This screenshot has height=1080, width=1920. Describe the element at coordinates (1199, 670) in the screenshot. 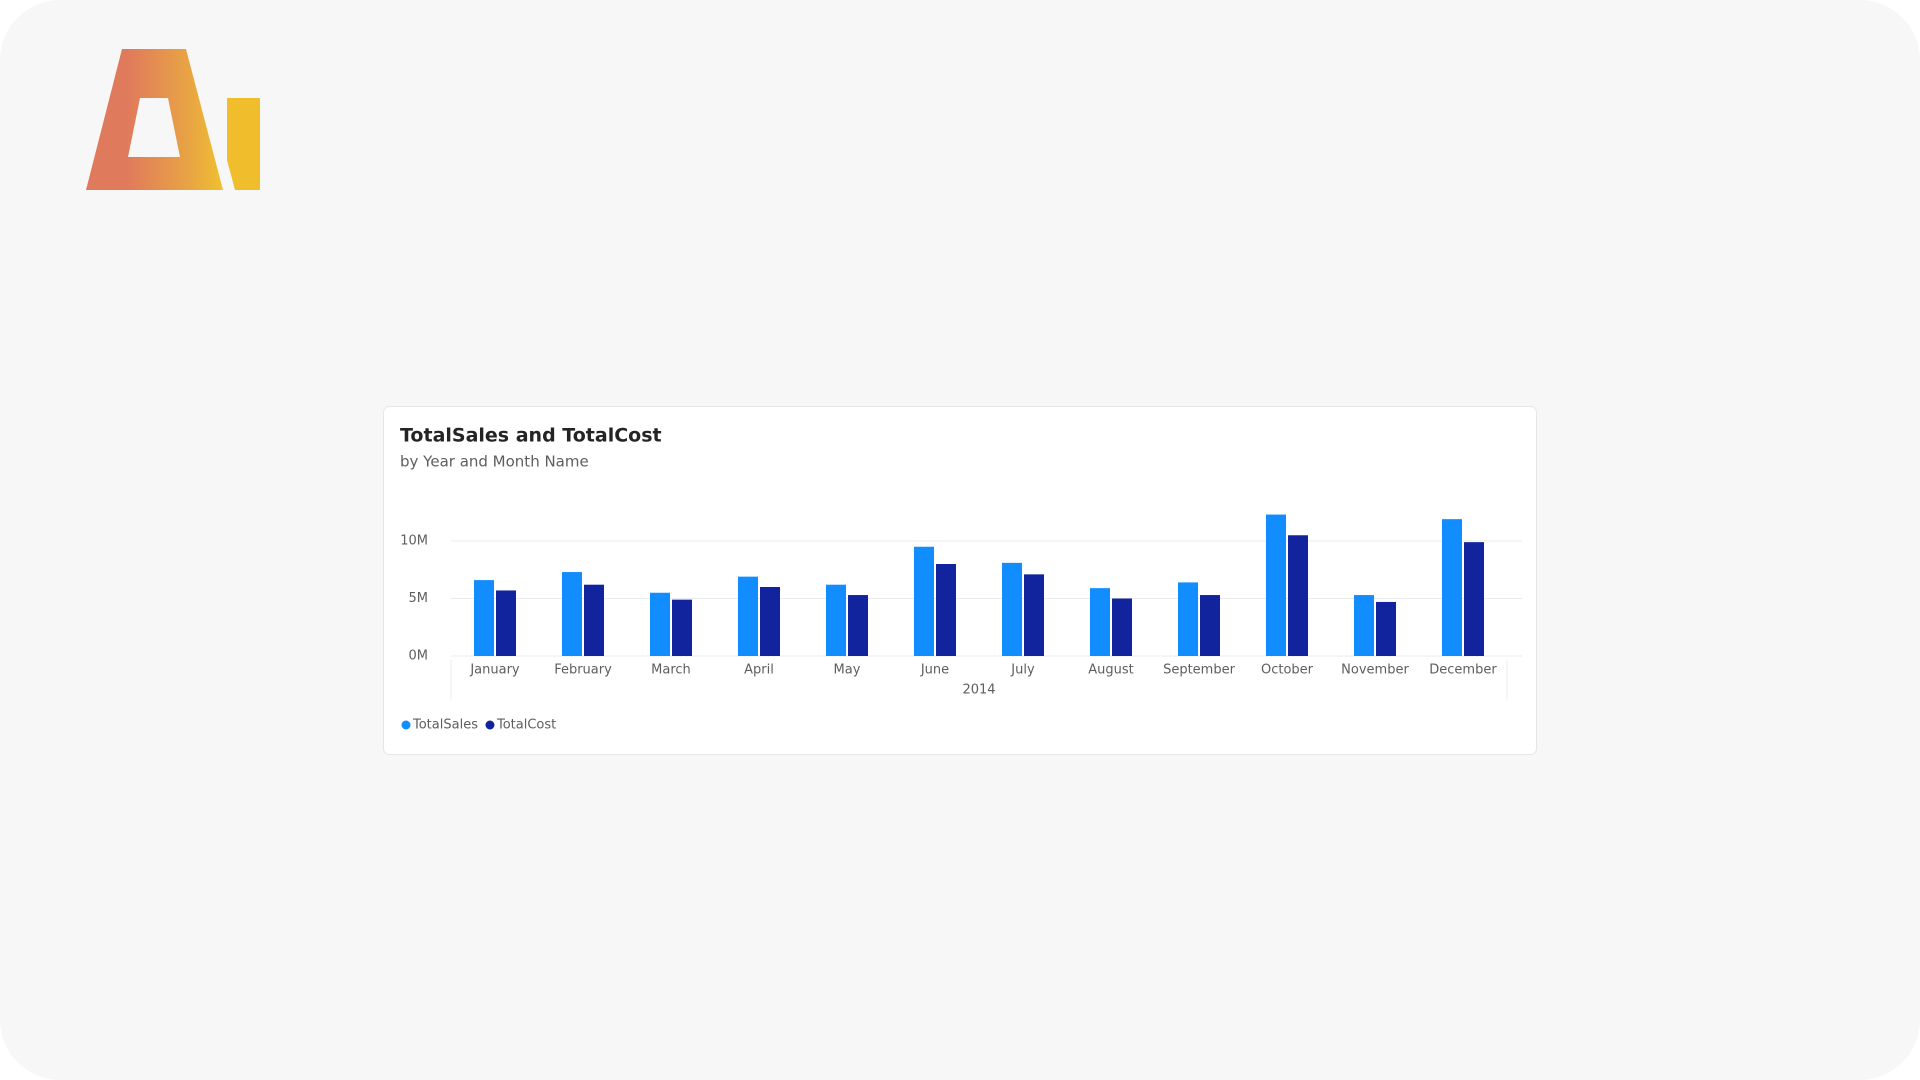

I see `x-tick-label: September` at that location.